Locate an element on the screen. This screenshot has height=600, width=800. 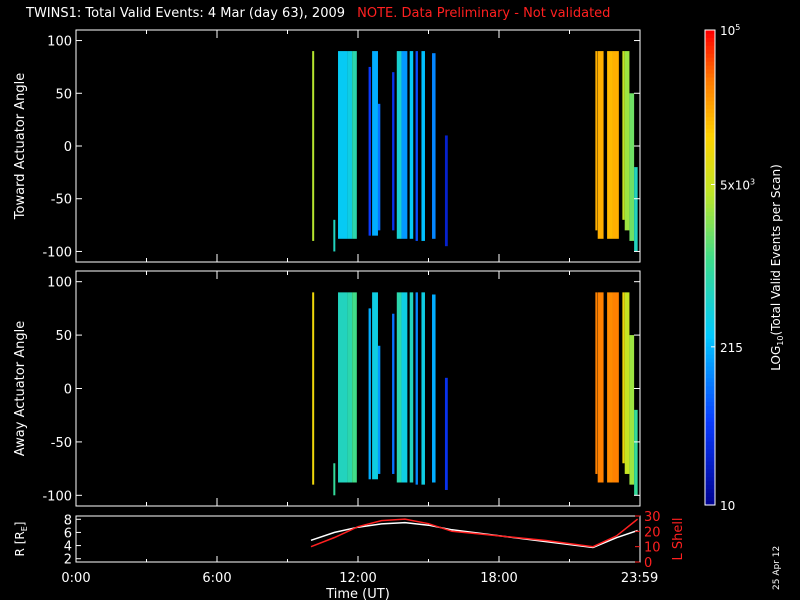
x-tick-label: 0:00 is located at coordinates (75, 578).